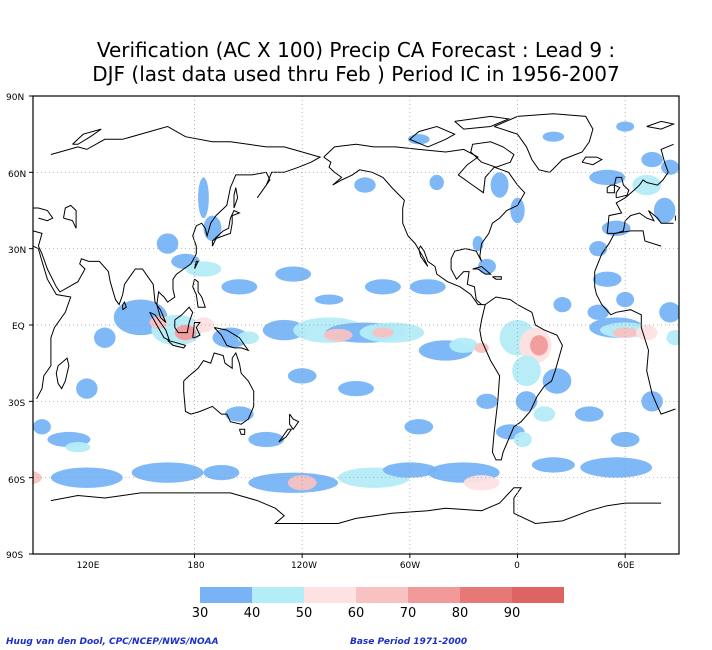  What do you see at coordinates (15, 98) in the screenshot?
I see `lat-label-90n: 90N` at bounding box center [15, 98].